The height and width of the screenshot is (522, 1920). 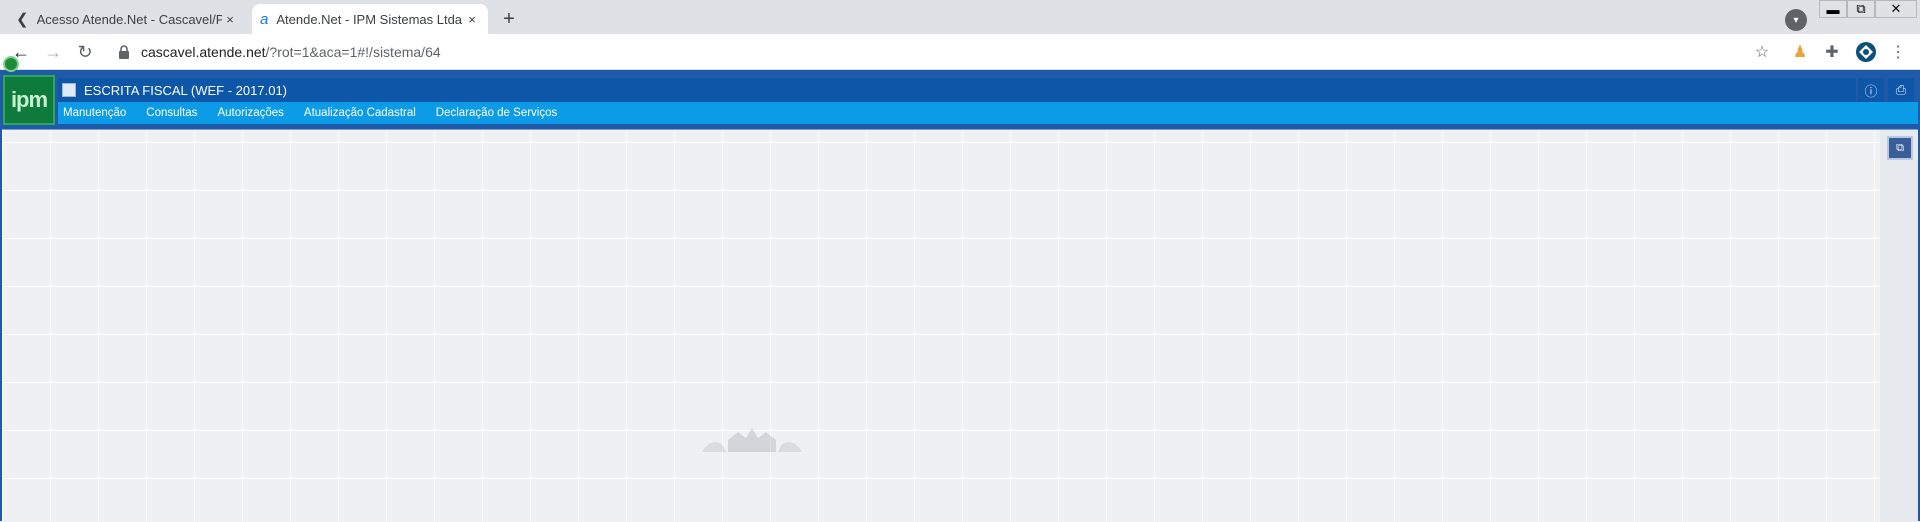 I want to click on tab-title: Atende.Net - IPM Sistemas Ltda, so click(x=369, y=19).